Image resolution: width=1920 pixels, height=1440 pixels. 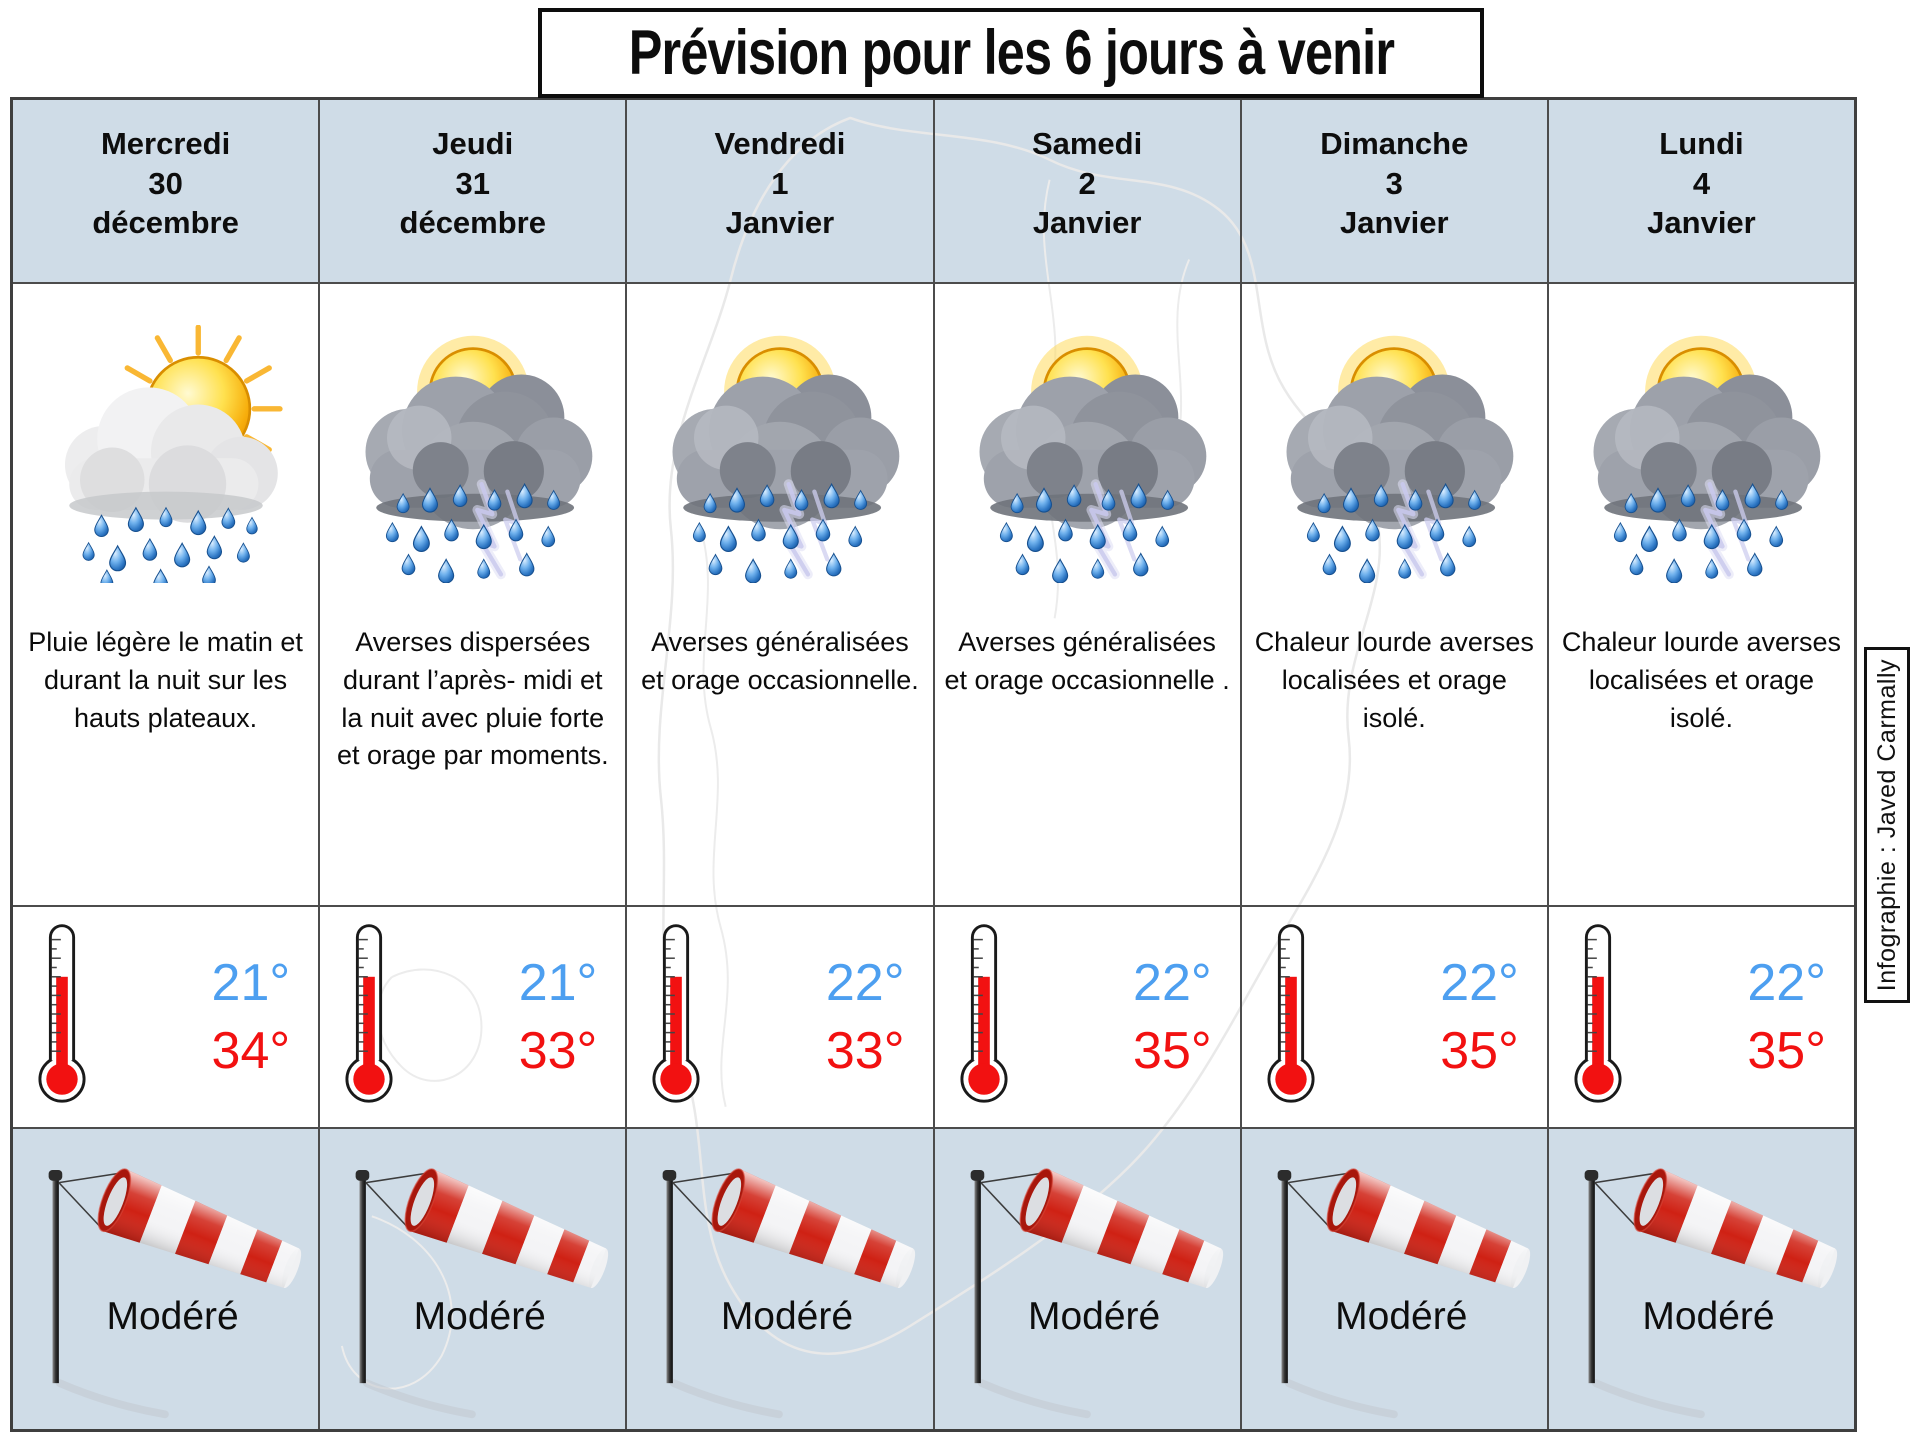 I want to click on day-number: 31, so click(x=472, y=183).